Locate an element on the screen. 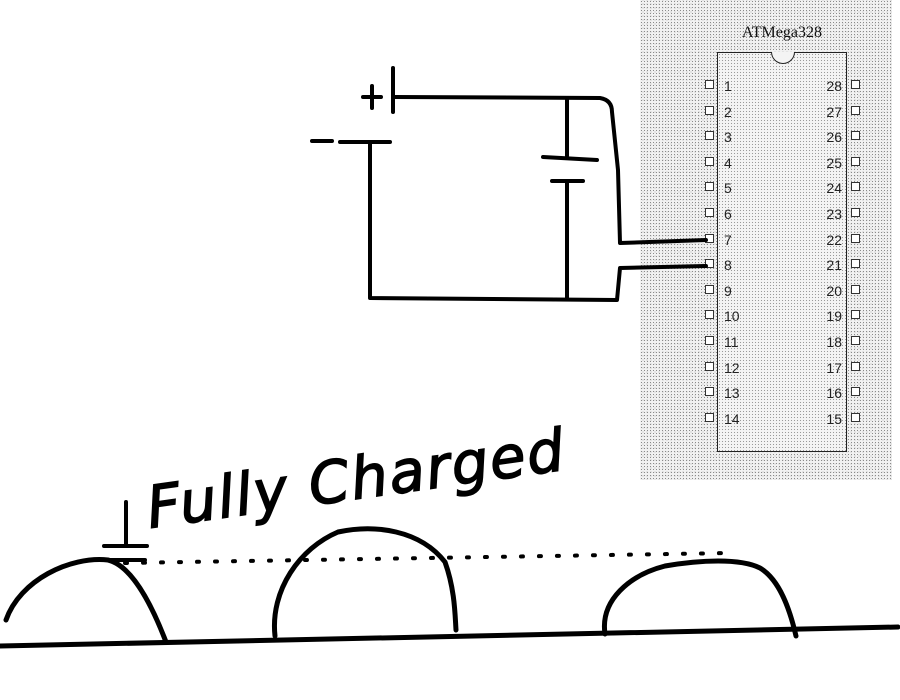 Image resolution: width=900 pixels, height=700 pixels. full-charge-level is located at coordinates (427, 558).